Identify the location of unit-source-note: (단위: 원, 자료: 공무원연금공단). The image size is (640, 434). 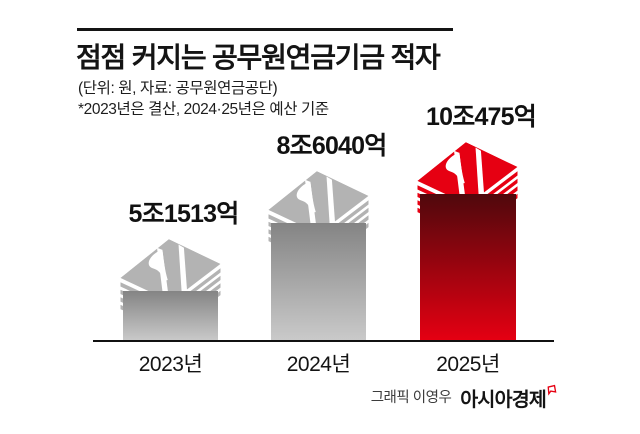
(178, 88).